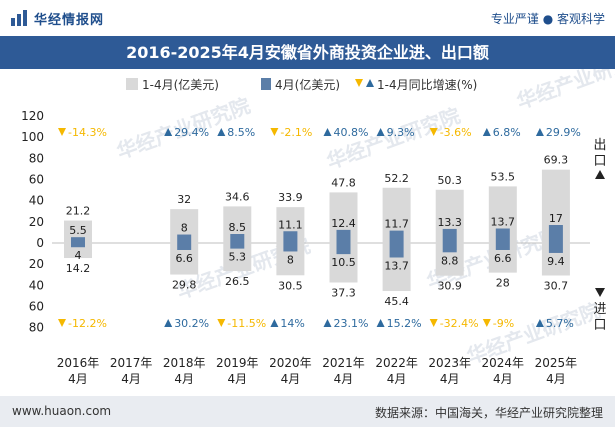 Image resolution: width=615 pixels, height=427 pixels. Describe the element at coordinates (307, 411) in the screenshot. I see `footer: www.huaon.com 数据来源：中国海关，华经产业研究院整理` at that location.